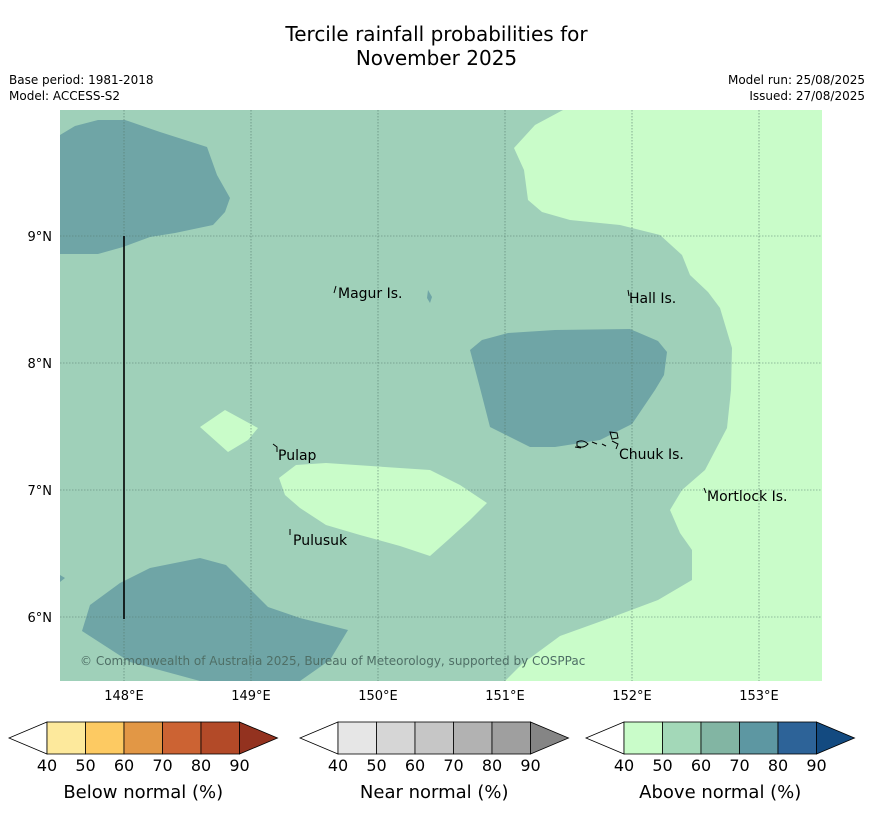  What do you see at coordinates (720, 762) in the screenshot?
I see `colorbar-above-normal: 40 50 60 70 80 90 Above normal (%)` at bounding box center [720, 762].